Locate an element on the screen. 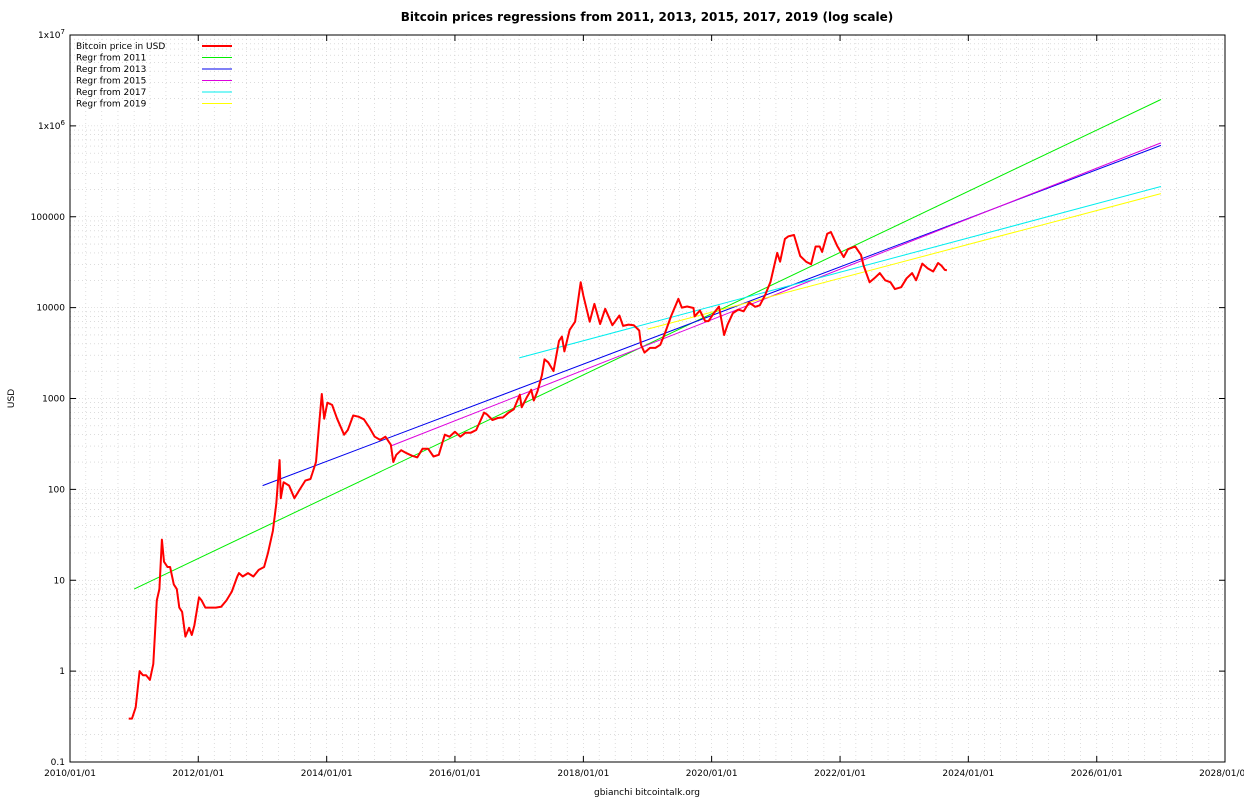  x-tick-label: 2022/01/01 is located at coordinates (840, 774).